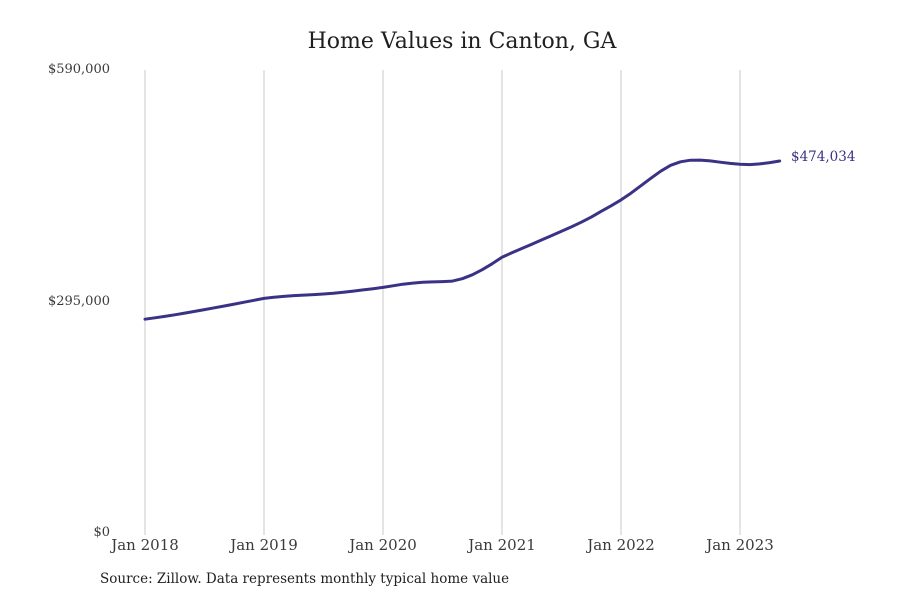 Image resolution: width=900 pixels, height=600 pixels. Describe the element at coordinates (101, 532) in the screenshot. I see `y-axis-label-0: $0` at that location.